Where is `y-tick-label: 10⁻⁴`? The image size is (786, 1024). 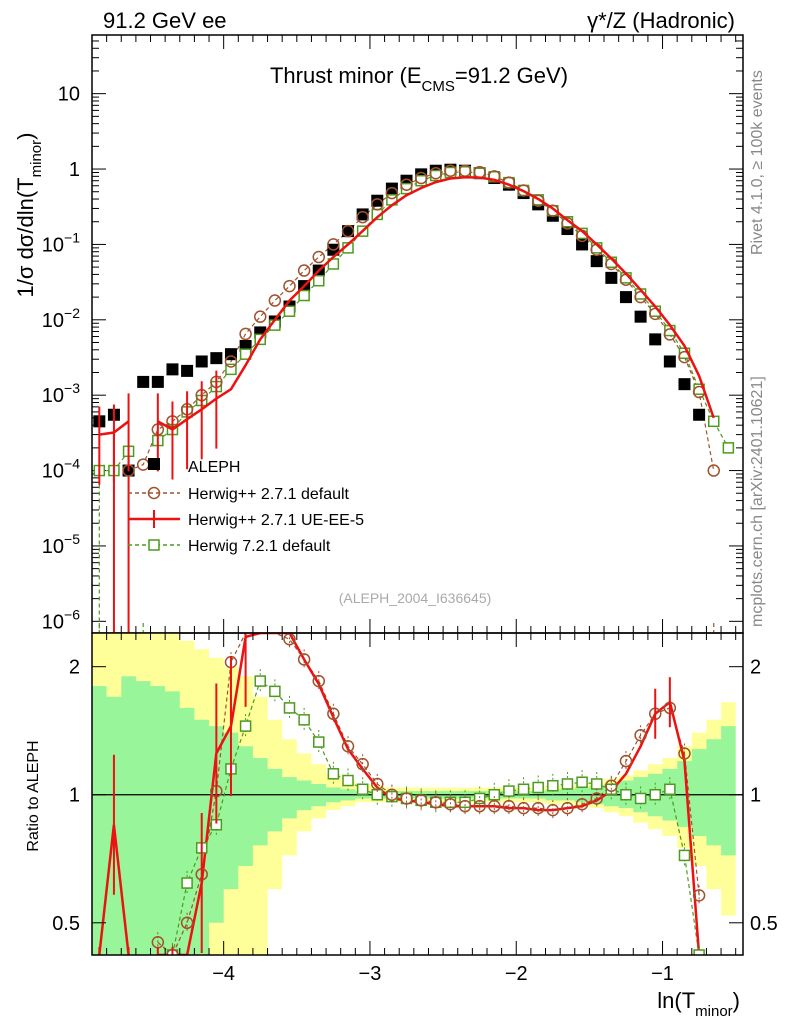 y-tick-label: 10⁻⁴ is located at coordinates (61, 469).